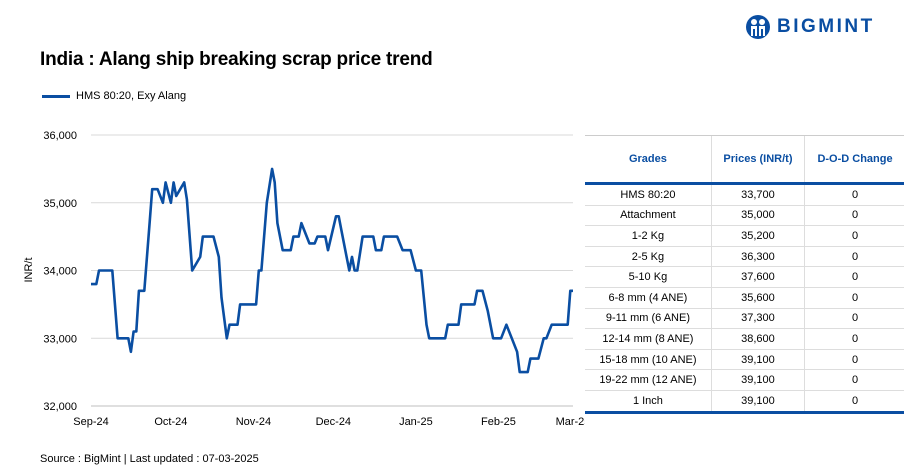 Image resolution: width=904 pixels, height=471 pixels. Describe the element at coordinates (757, 319) in the screenshot. I see `price-cell: 37,300` at that location.